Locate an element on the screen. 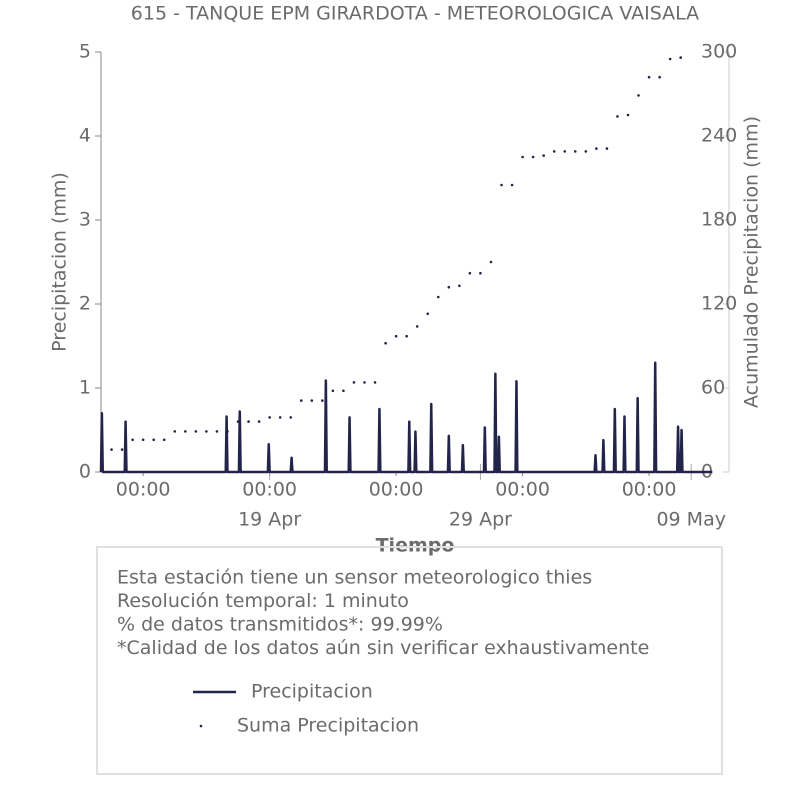 This screenshot has width=806, height=806. y2-tick-label: 120 is located at coordinates (719, 304).